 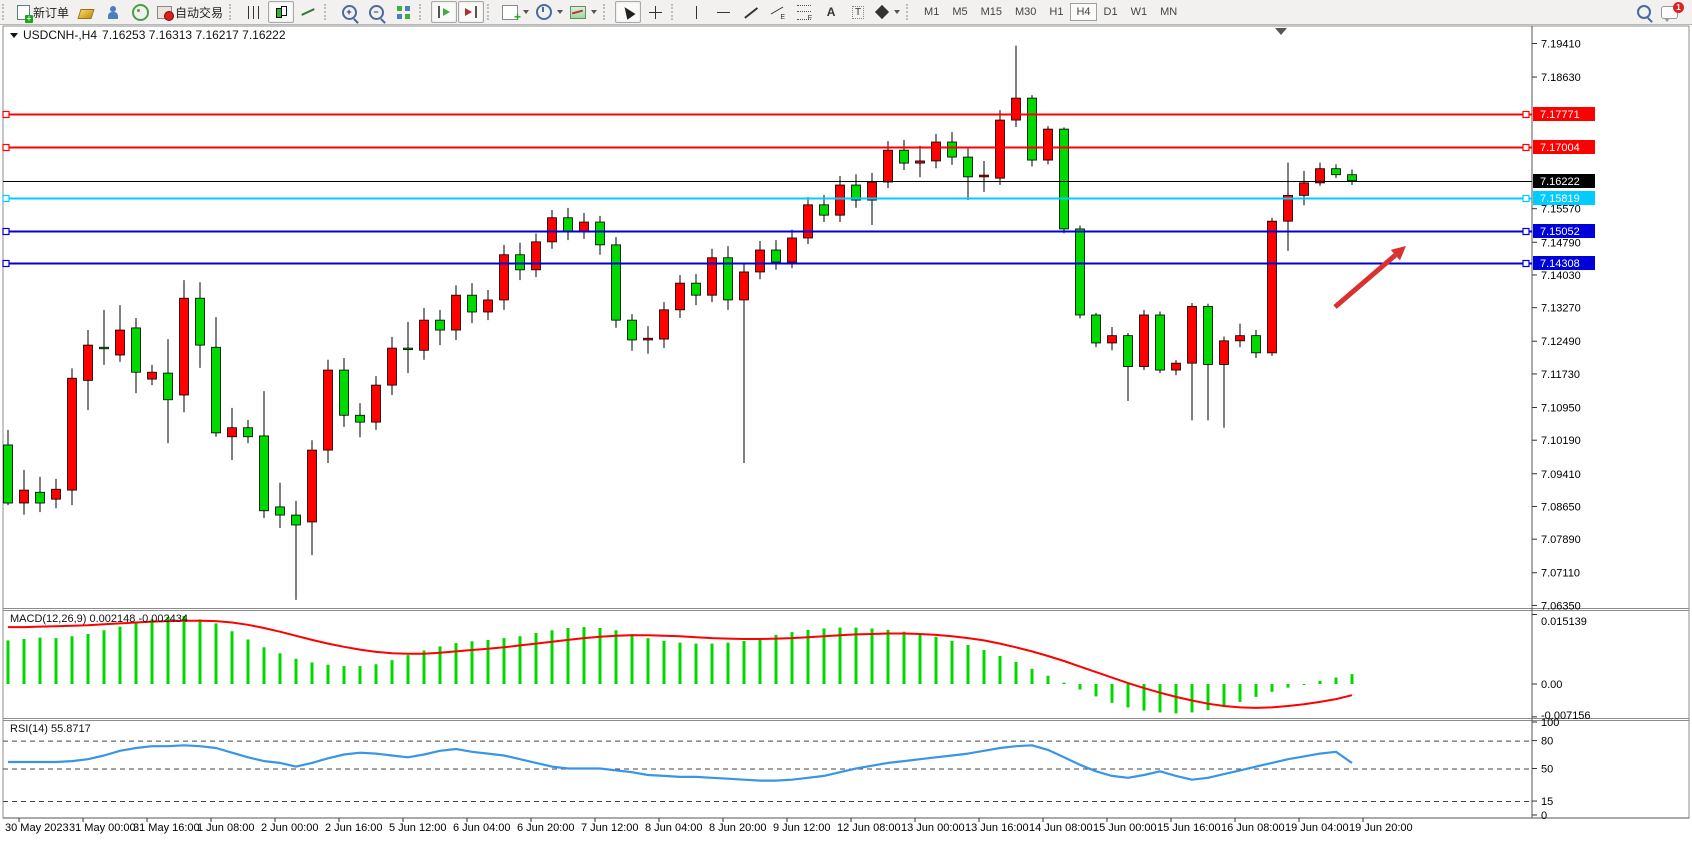 What do you see at coordinates (140, 12) in the screenshot?
I see `signals-icon` at bounding box center [140, 12].